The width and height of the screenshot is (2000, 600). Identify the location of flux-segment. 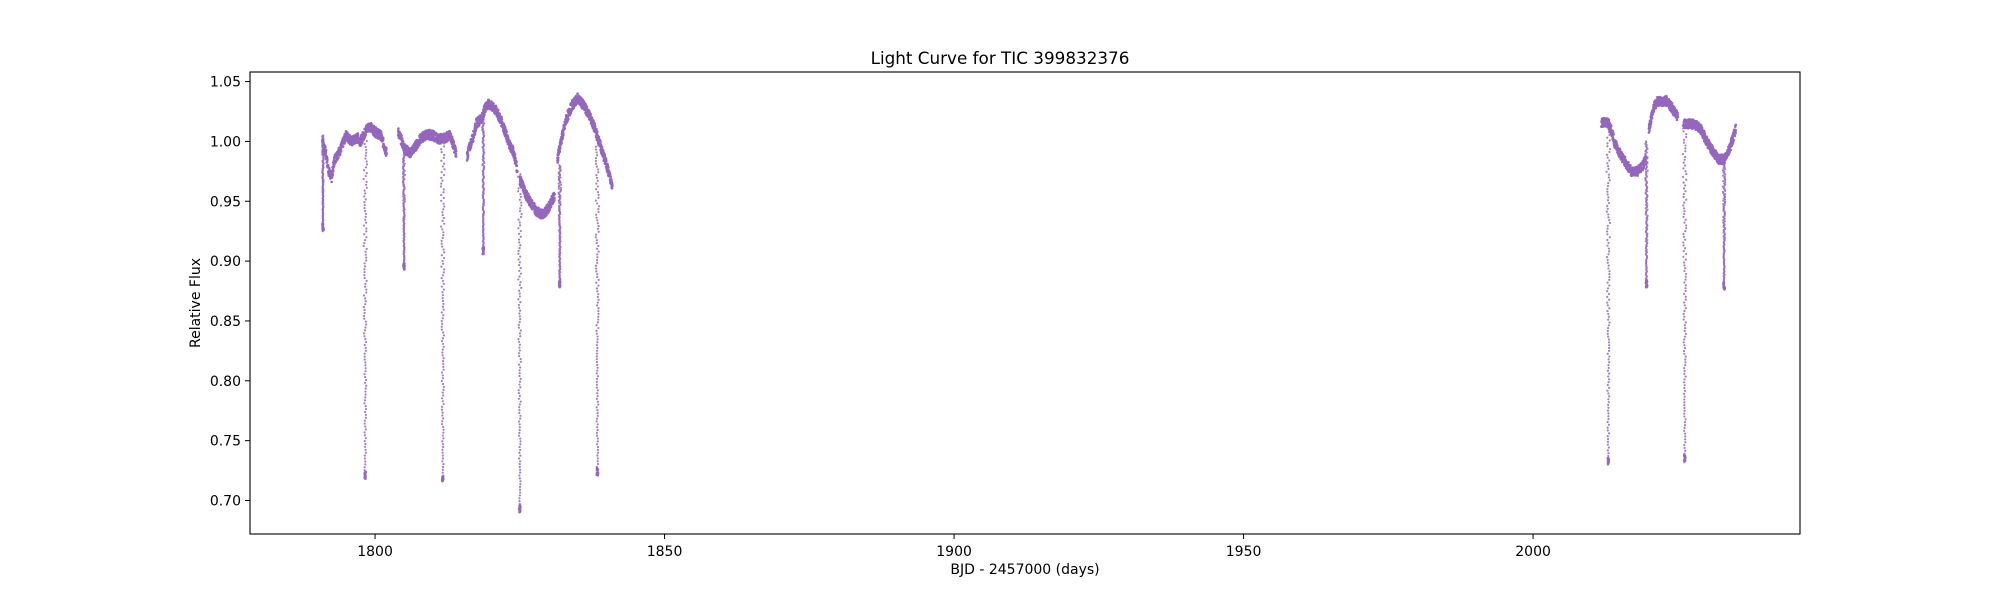
(1663, 114).